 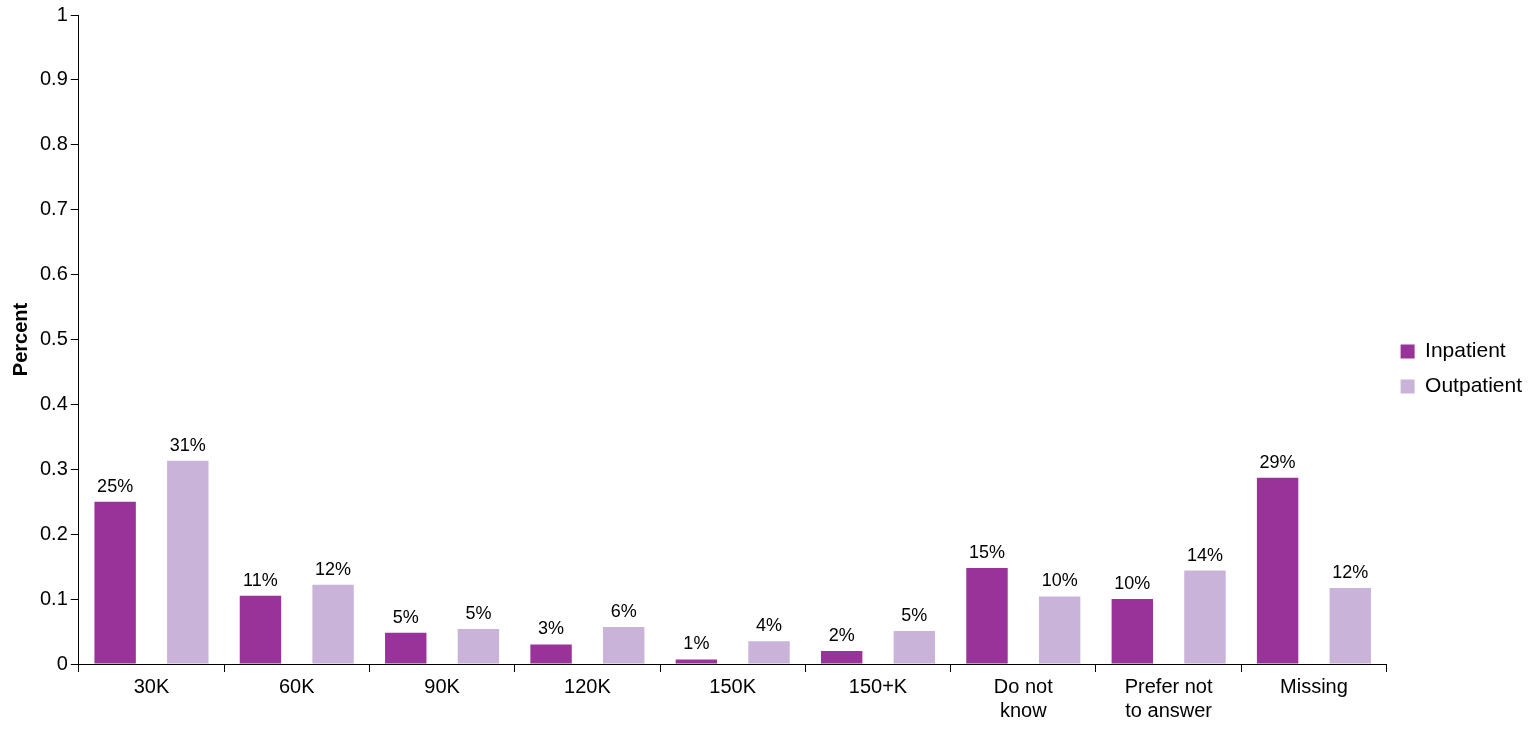 What do you see at coordinates (19, 339) in the screenshot?
I see `y-axis-title: Percent` at bounding box center [19, 339].